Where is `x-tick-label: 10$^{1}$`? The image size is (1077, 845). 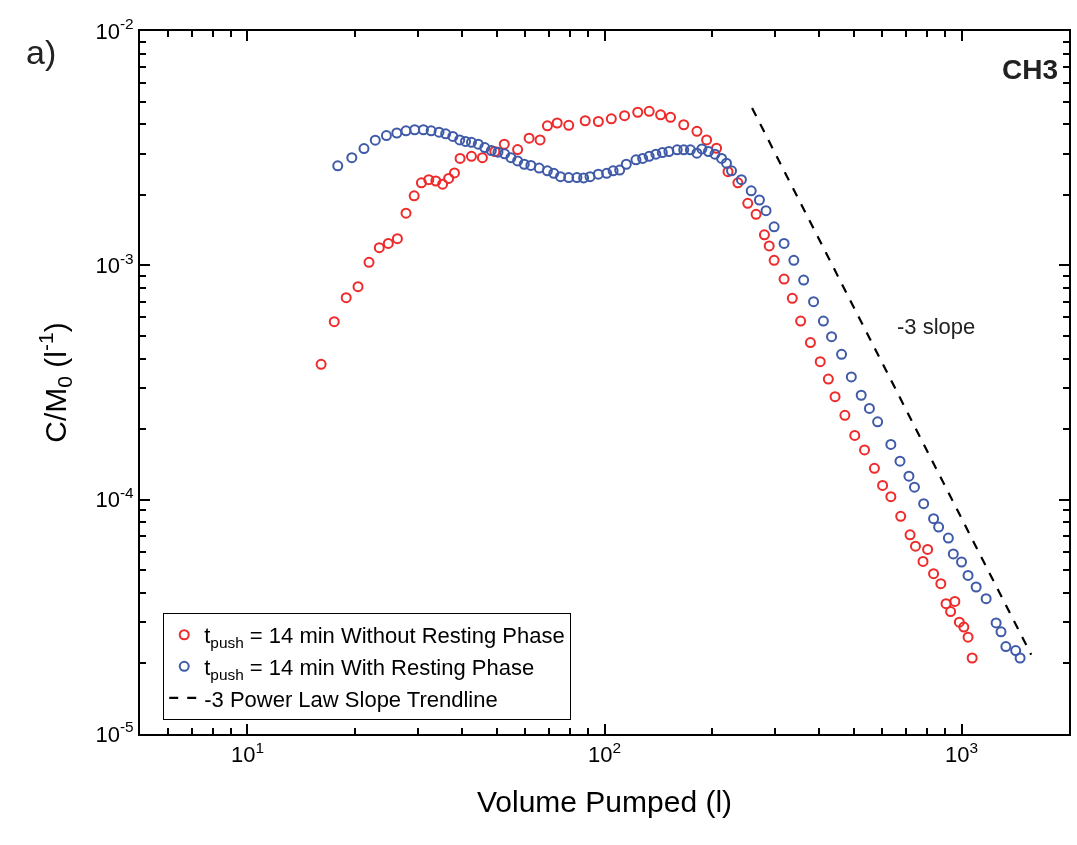 x-tick-label: 10$^{1}$ is located at coordinates (247, 753).